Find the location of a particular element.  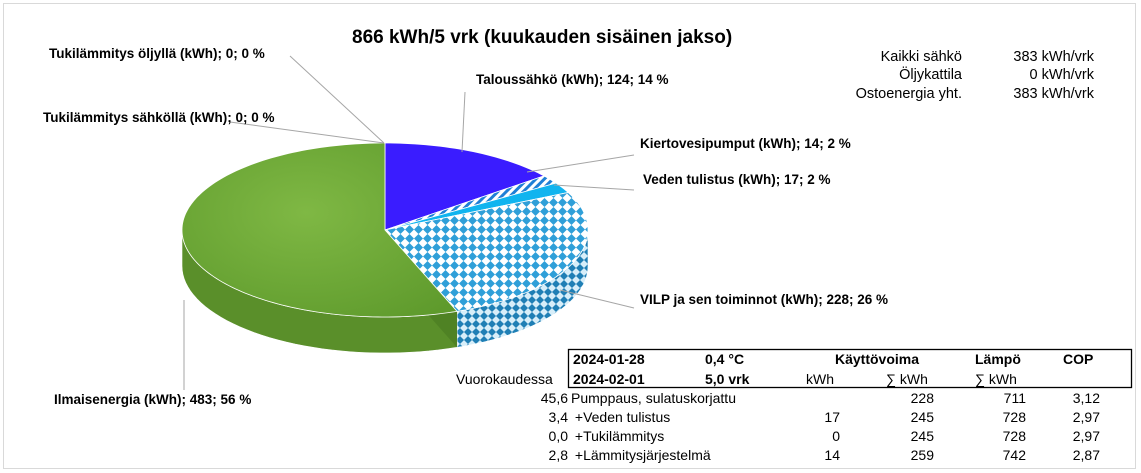

summary-label: Ostoenergia yht. is located at coordinates (908, 94).